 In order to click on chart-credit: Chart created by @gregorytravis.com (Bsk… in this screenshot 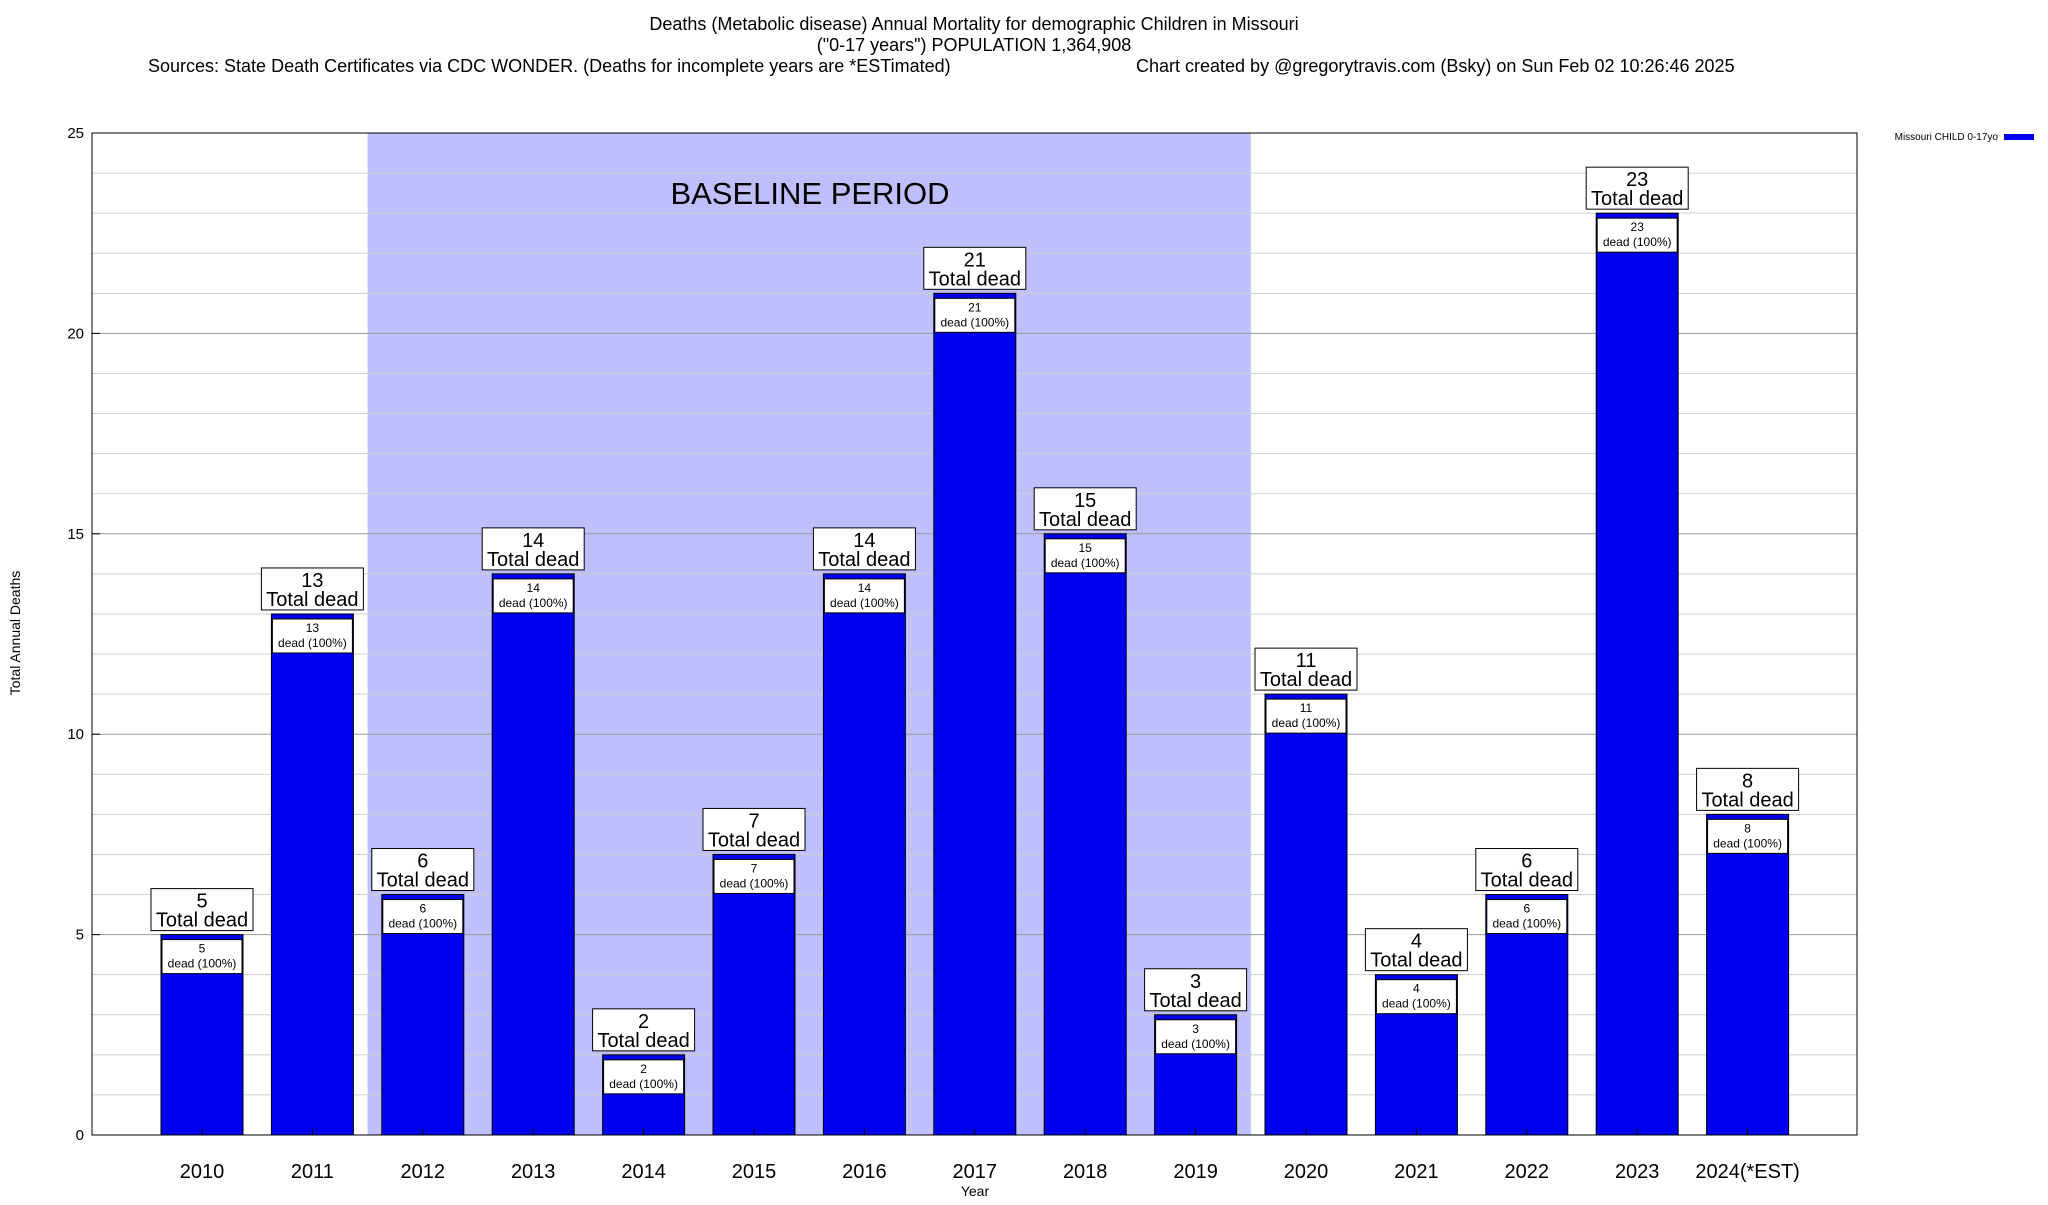, I will do `click(1435, 66)`.